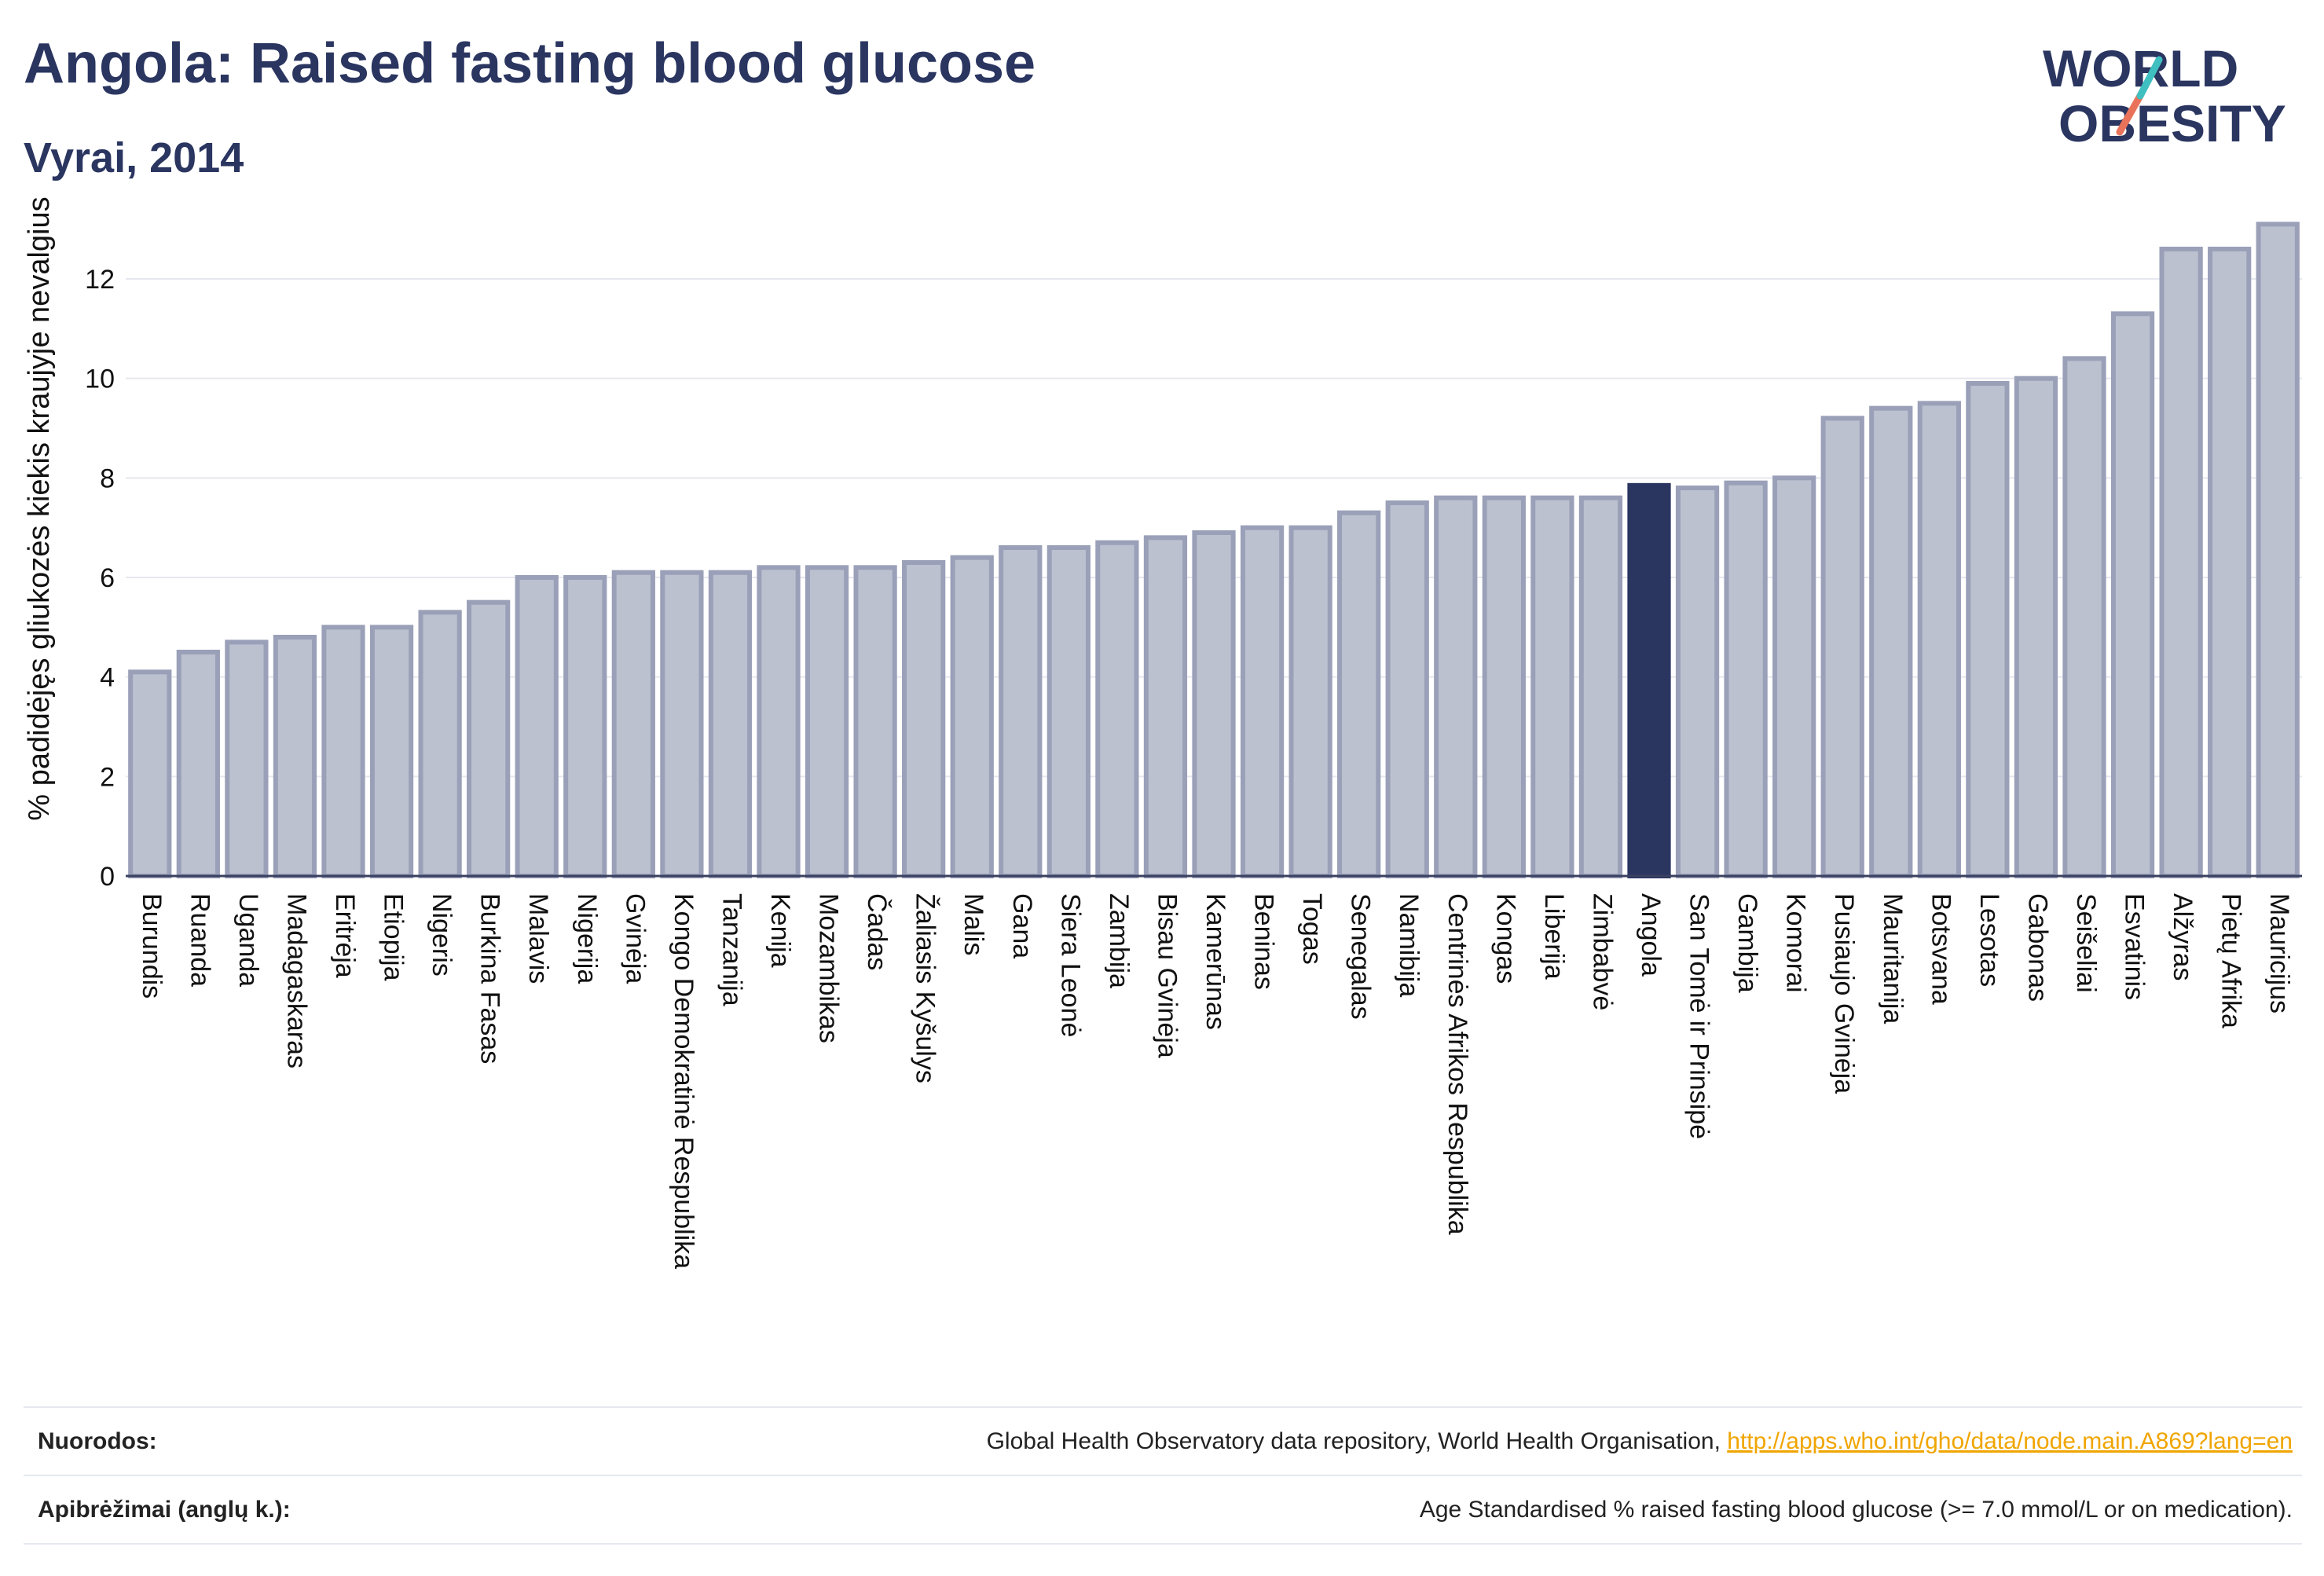  What do you see at coordinates (152, 946) in the screenshot?
I see `x-tick-label: Burundis` at bounding box center [152, 946].